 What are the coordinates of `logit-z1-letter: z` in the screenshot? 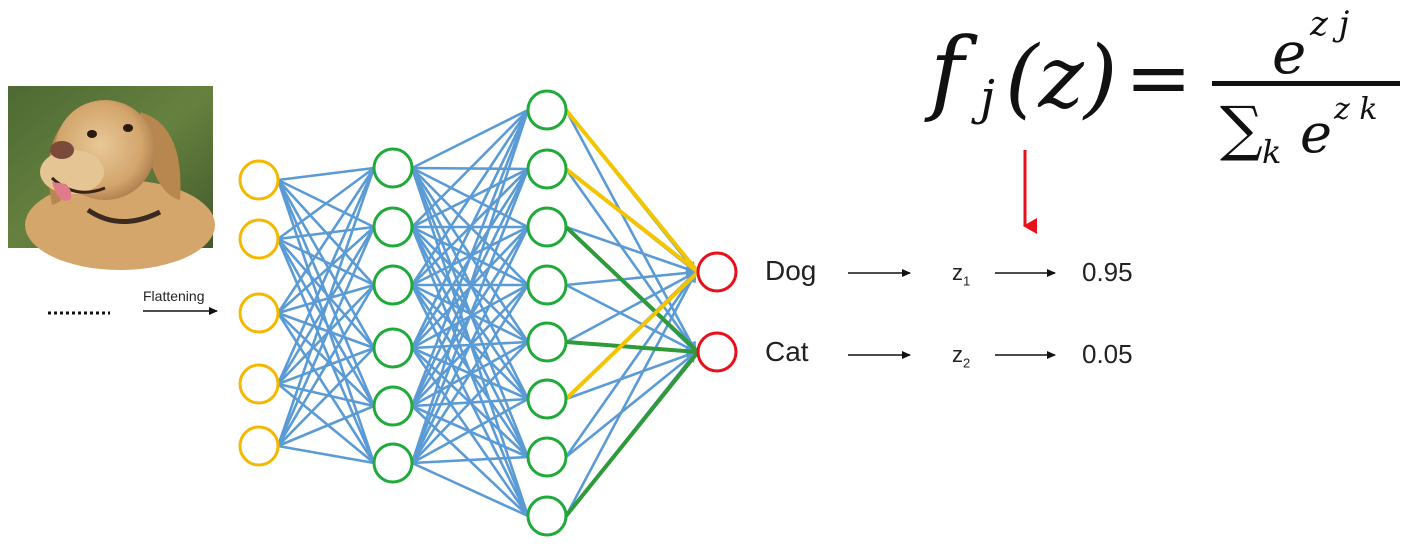 It's located at (957, 272).